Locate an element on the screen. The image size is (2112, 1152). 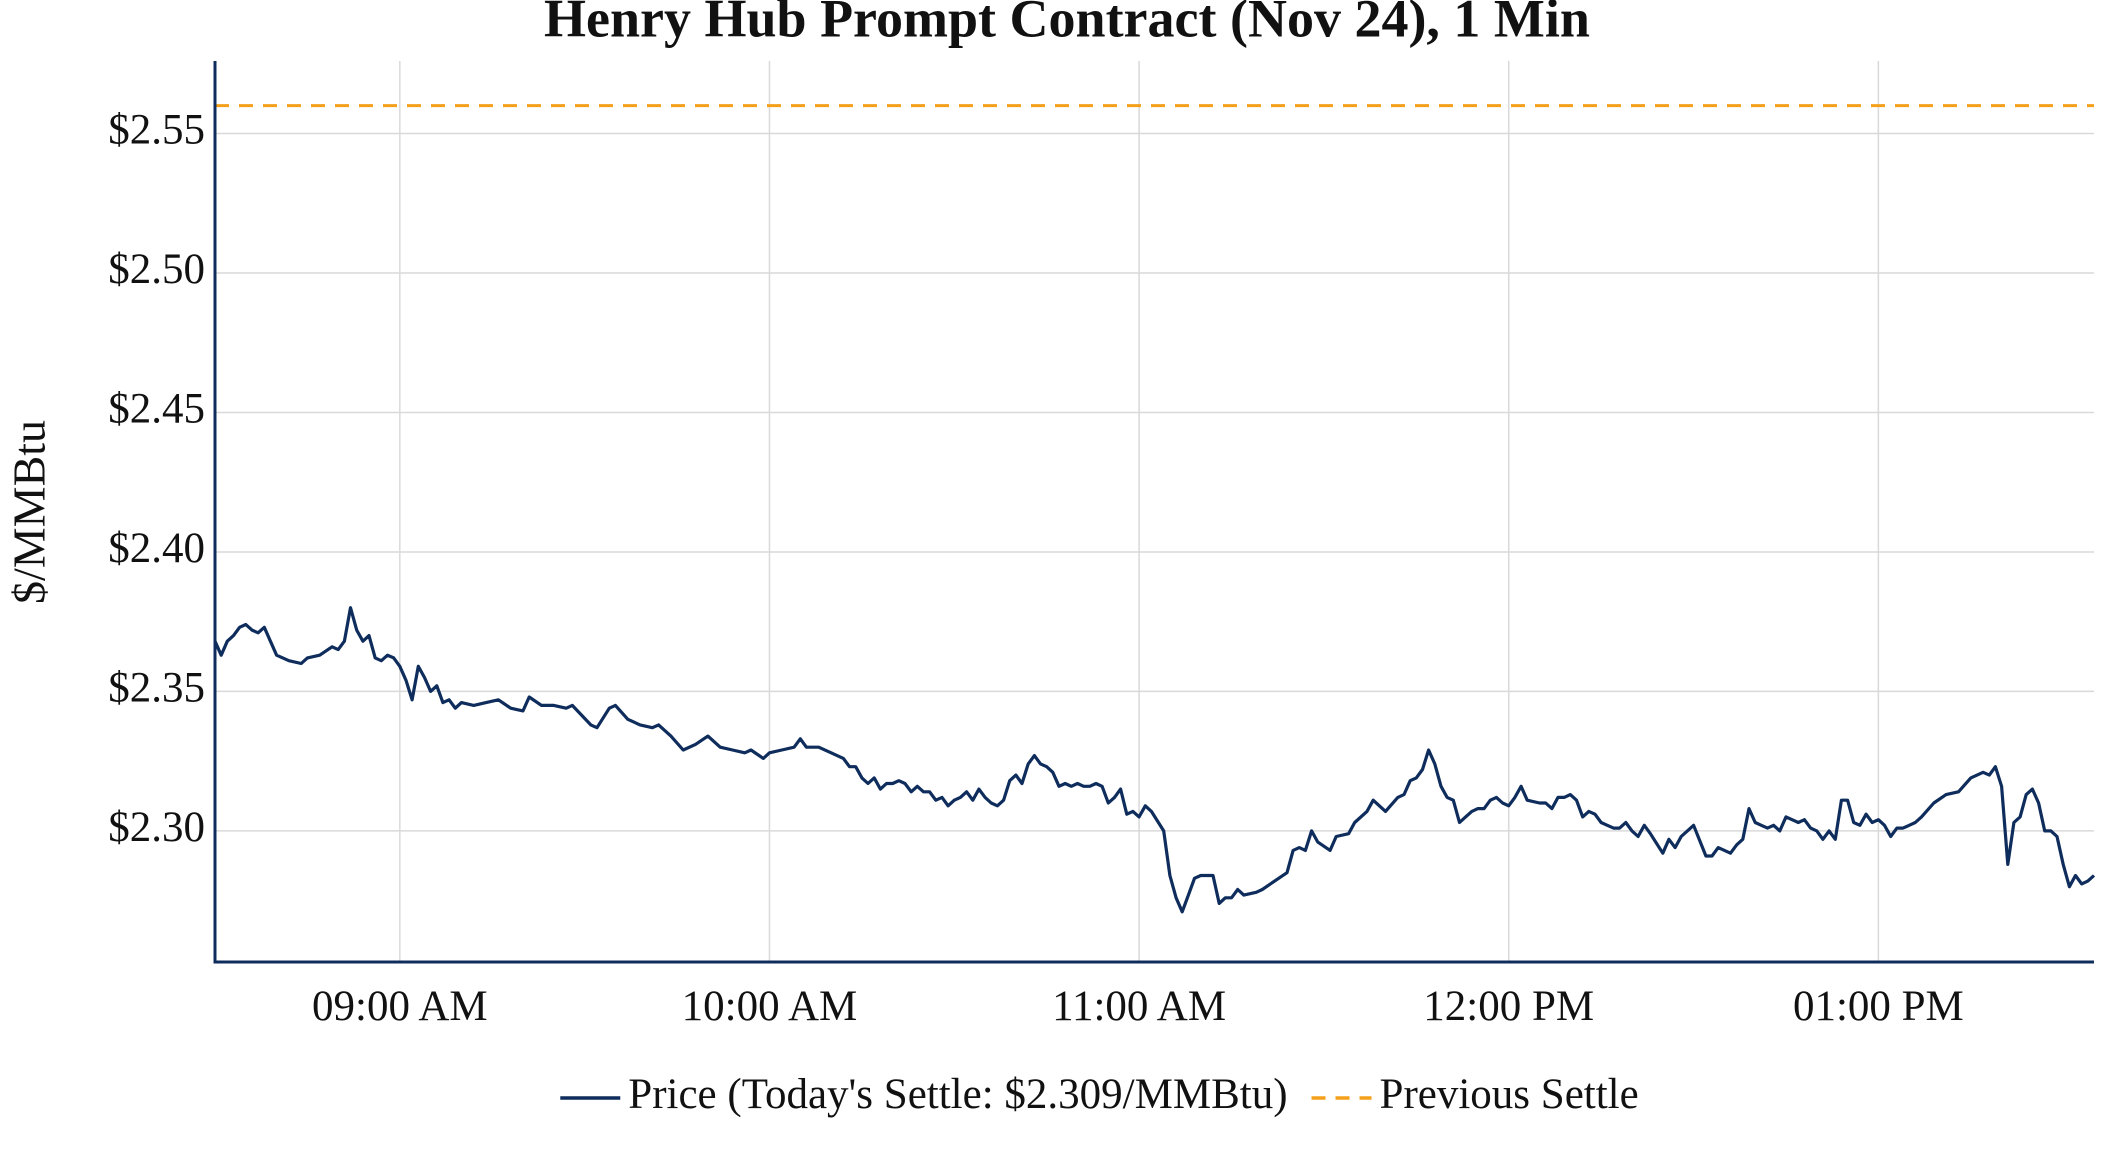
y-tick-label: $2.45 is located at coordinates (156, 408).